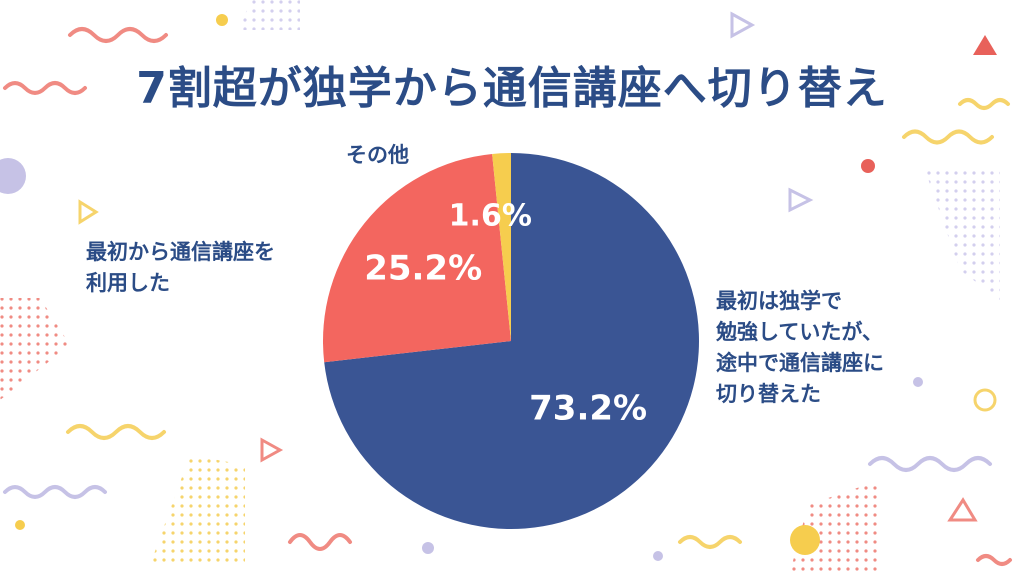 The image size is (1024, 572). I want to click on pill-decoration, so click(13, 176).